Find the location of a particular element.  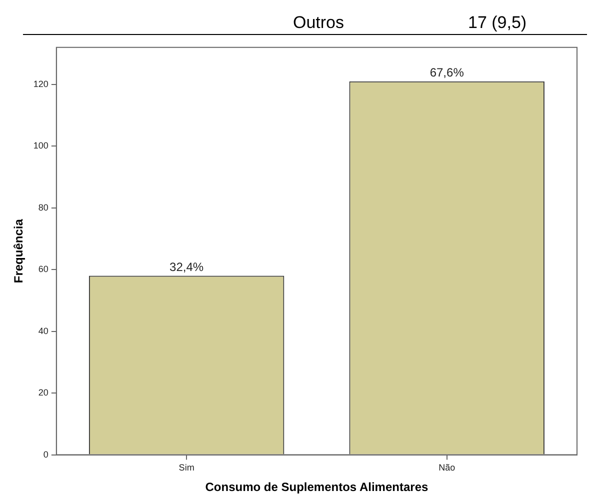

x-axis-title: Consumo de Suplementos Alimentares is located at coordinates (316, 487).